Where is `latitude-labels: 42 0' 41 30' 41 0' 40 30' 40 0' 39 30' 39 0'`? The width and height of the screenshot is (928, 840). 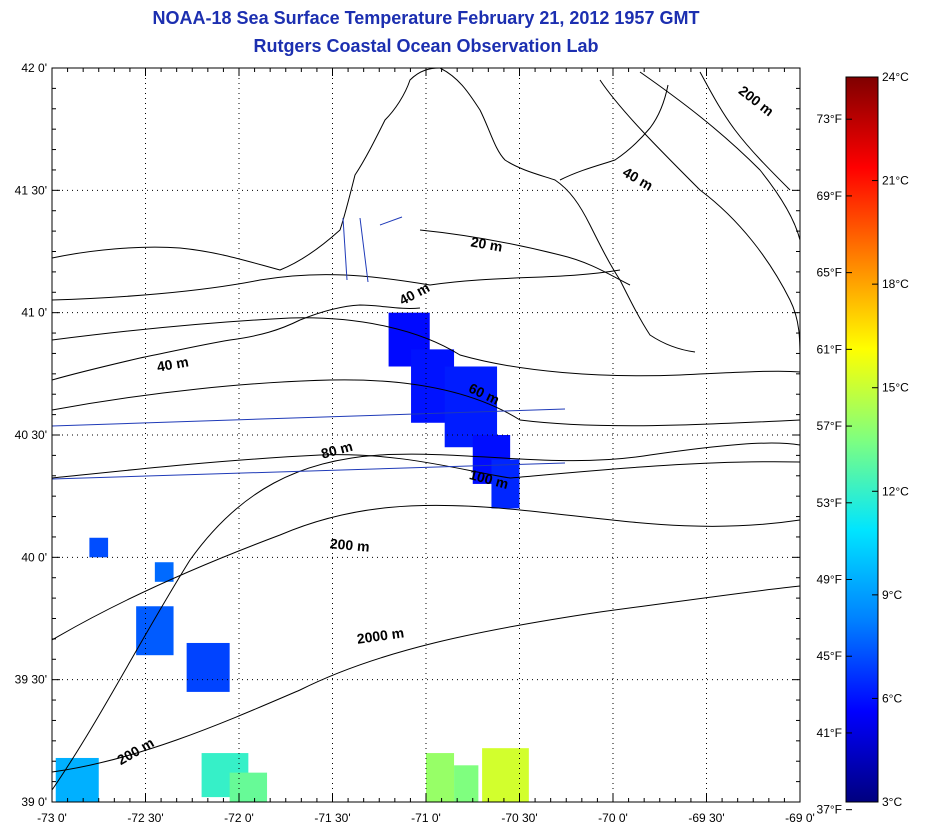 latitude-labels: 42 0' 41 30' 41 0' 40 30' 40 0' 39 30' 39 0' is located at coordinates (31, 435).